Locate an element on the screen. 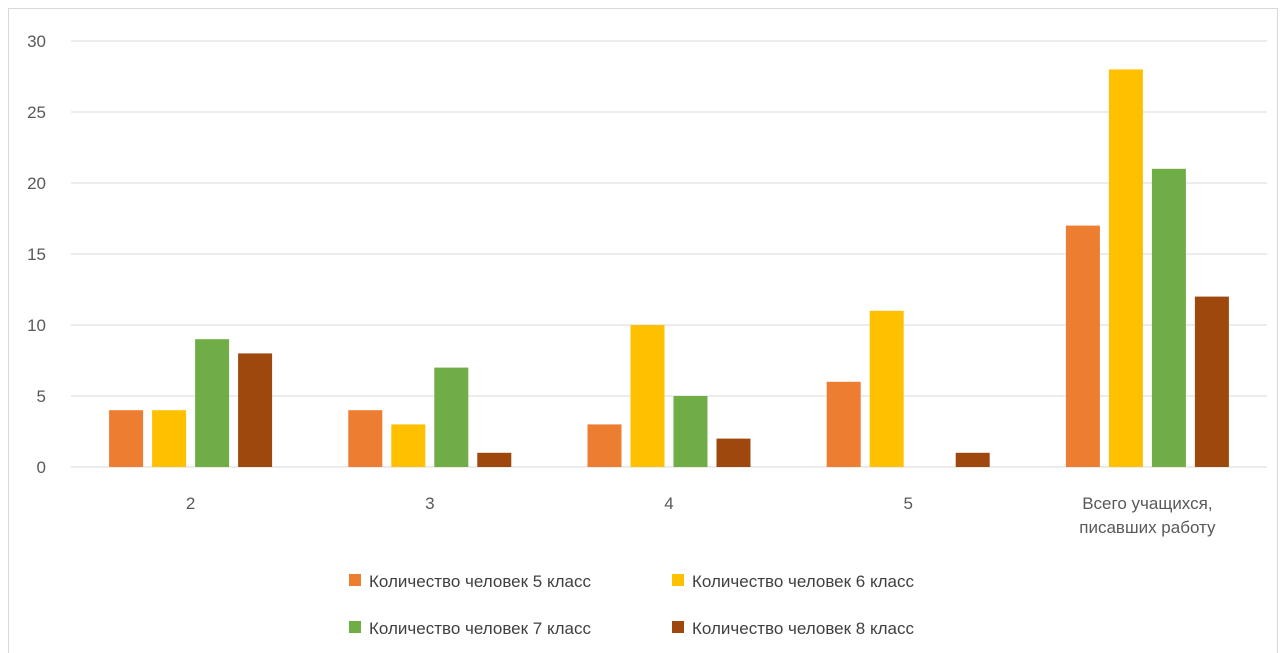  x-tick-label: 2 is located at coordinates (190, 503).